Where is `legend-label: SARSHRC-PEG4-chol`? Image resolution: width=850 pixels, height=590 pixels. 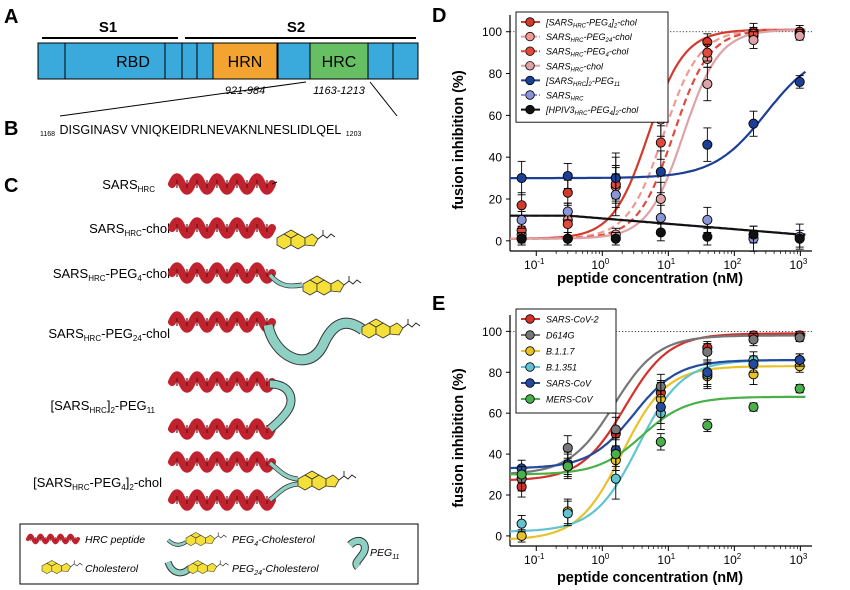
legend-label: SARSHRC-PEG4-chol is located at coordinates (587, 53).